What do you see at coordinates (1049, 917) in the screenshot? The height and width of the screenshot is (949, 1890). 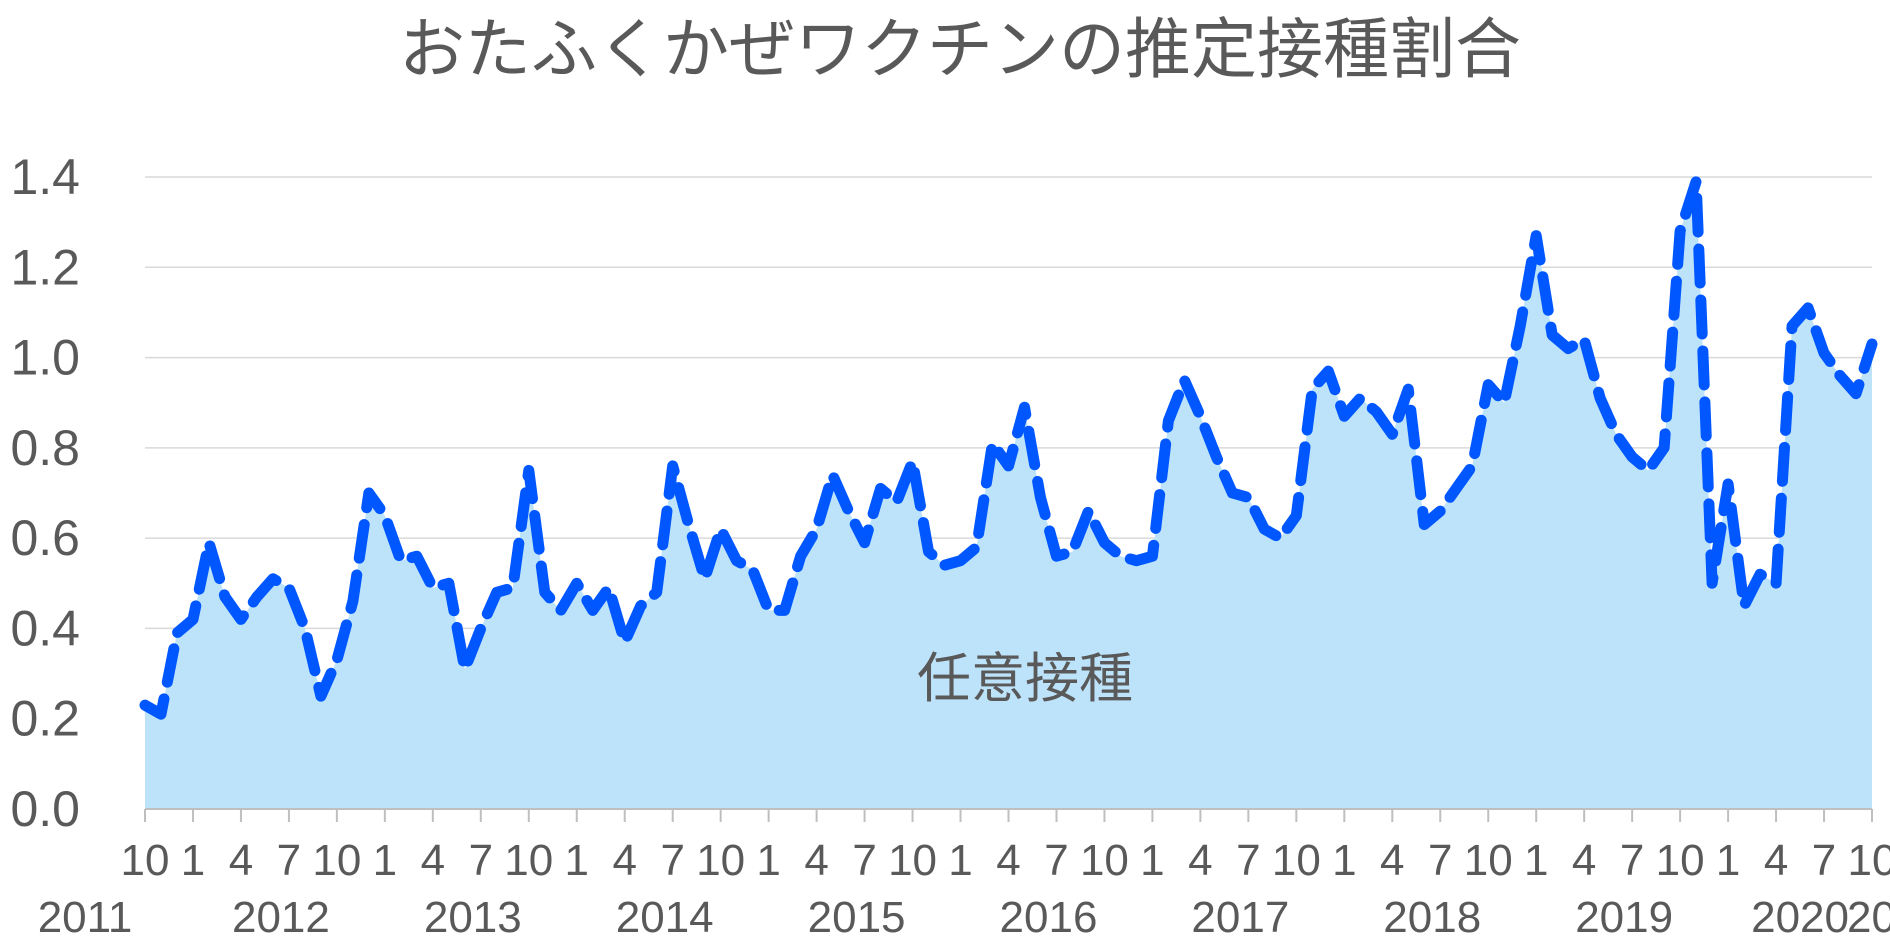 I see `x-year-label: 2016` at bounding box center [1049, 917].